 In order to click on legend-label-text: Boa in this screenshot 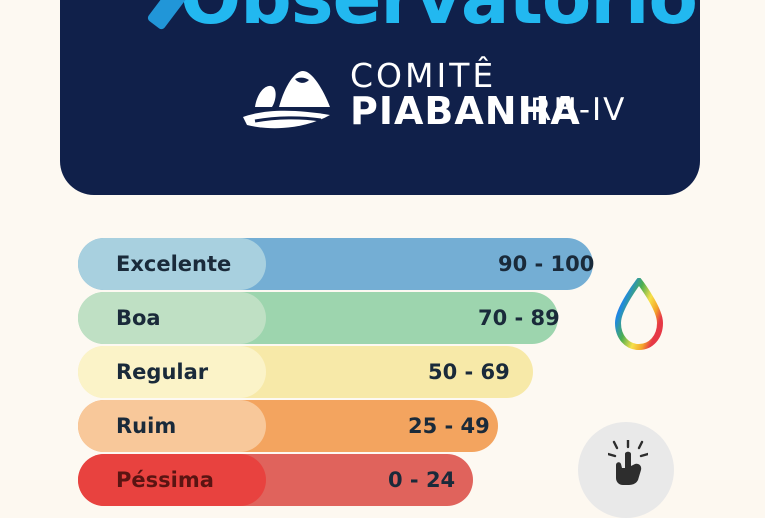, I will do `click(138, 318)`.